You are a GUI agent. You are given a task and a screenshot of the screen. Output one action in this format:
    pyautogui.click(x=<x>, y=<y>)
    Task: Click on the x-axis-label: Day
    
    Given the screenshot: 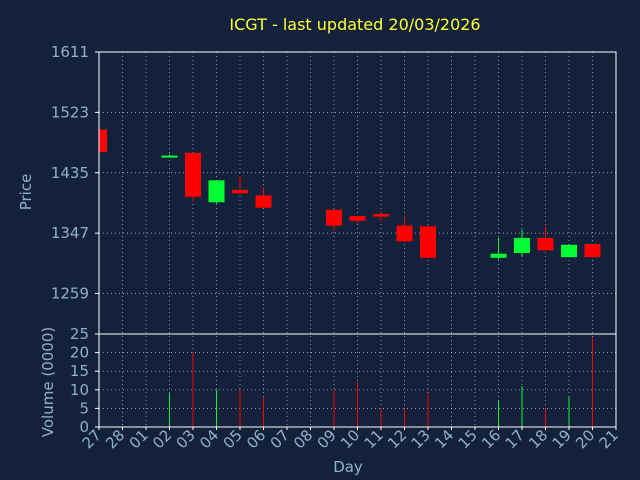 What is the action you would take?
    pyautogui.click(x=348, y=467)
    